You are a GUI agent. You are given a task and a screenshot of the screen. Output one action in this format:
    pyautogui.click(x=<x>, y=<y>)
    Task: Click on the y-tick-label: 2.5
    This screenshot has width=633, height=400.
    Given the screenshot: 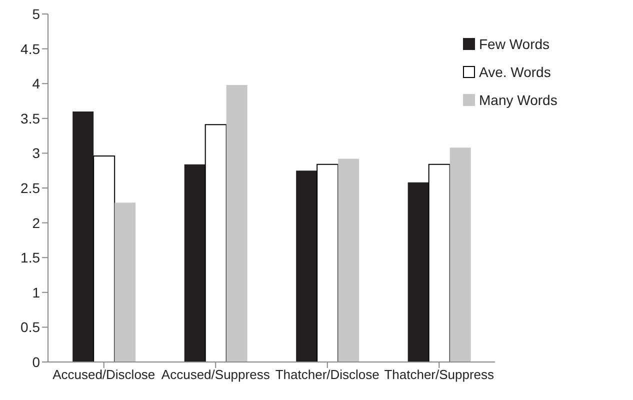 What is the action you would take?
    pyautogui.click(x=30, y=188)
    